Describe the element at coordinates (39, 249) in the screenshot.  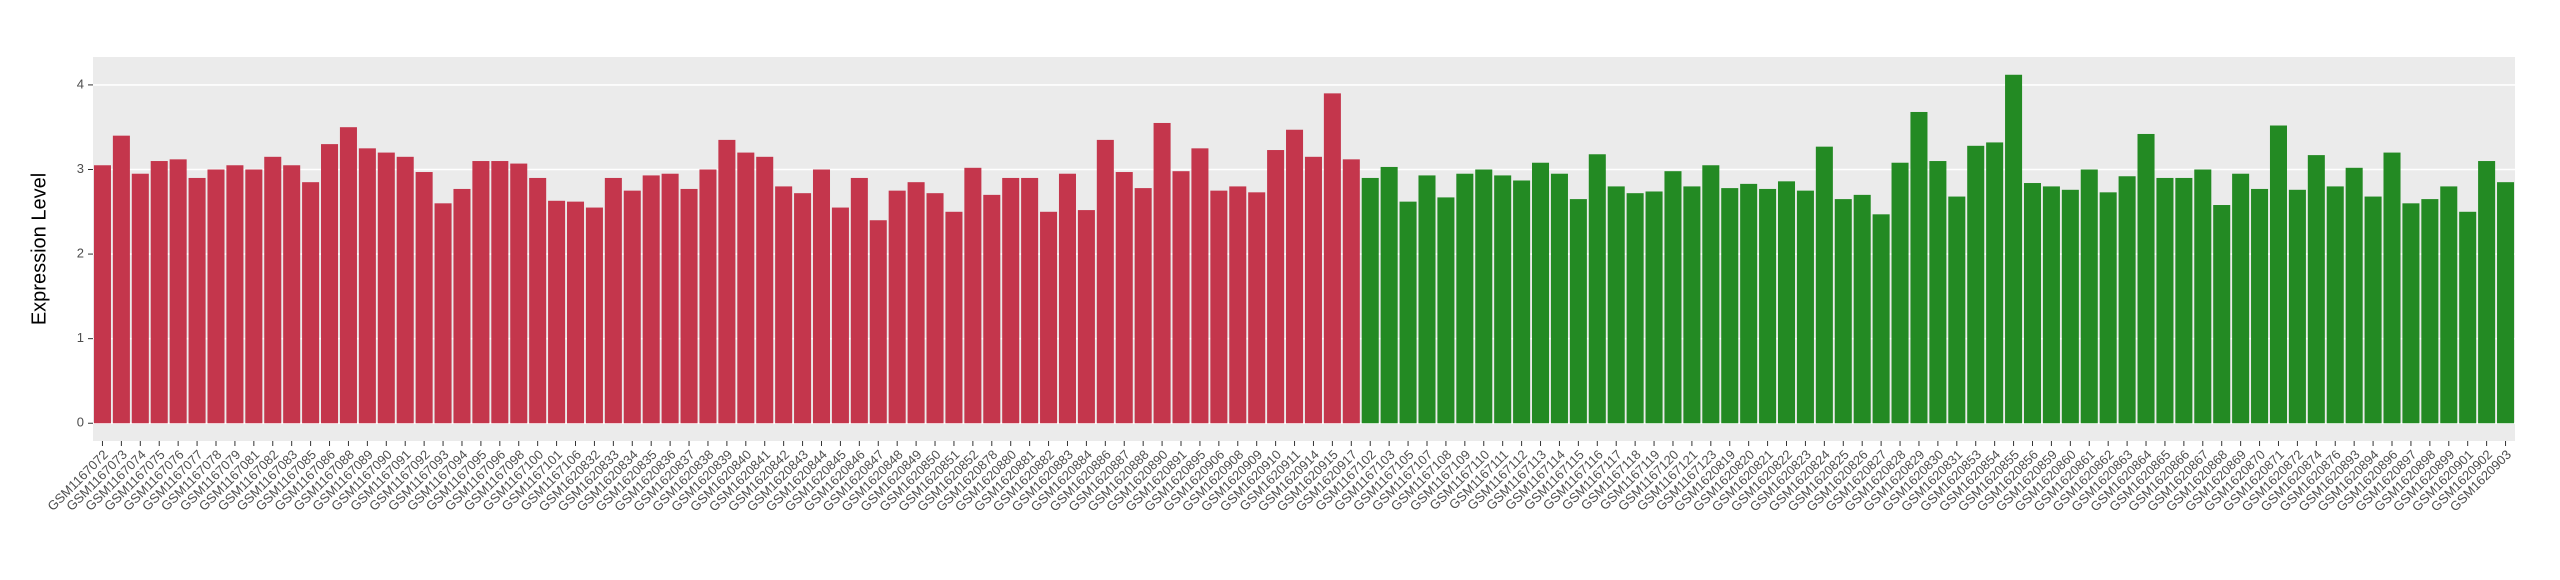
I see `y-axis-label: Expression Level` at that location.